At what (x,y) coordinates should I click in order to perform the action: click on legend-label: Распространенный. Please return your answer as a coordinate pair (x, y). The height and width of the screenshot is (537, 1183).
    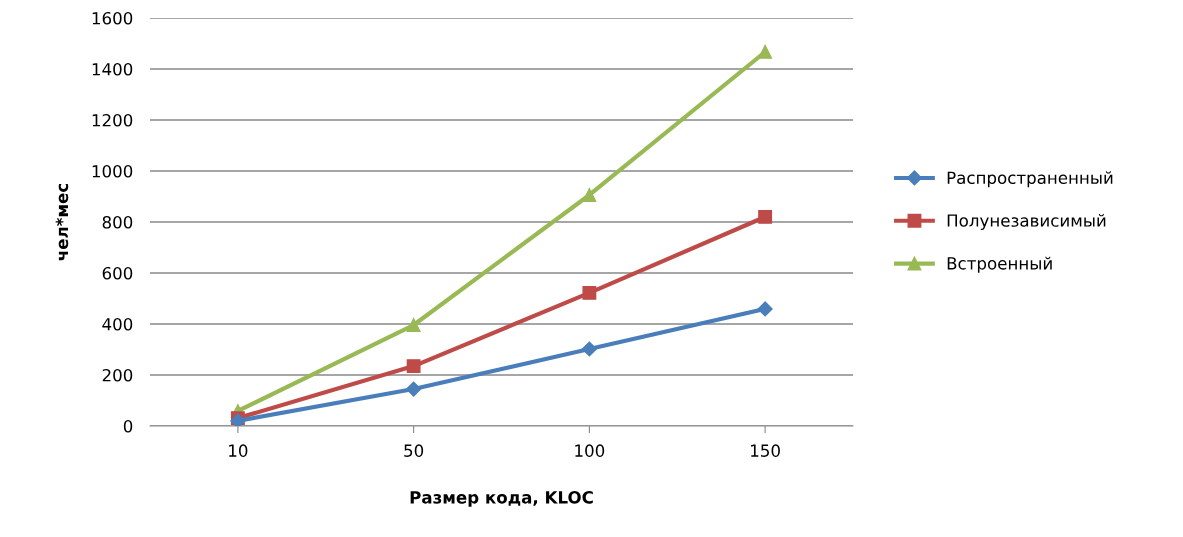
    Looking at the image, I should click on (1030, 179).